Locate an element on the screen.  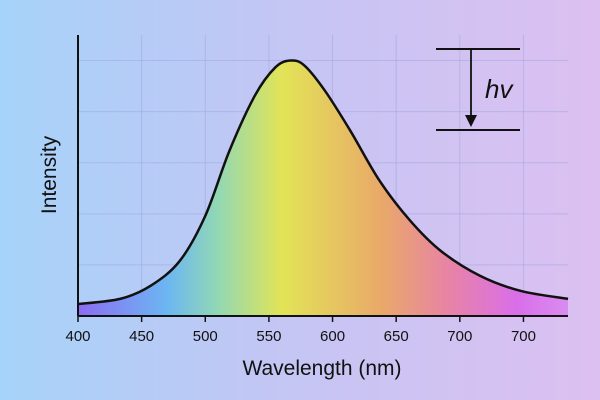
x-tick-label: 500 is located at coordinates (205, 336).